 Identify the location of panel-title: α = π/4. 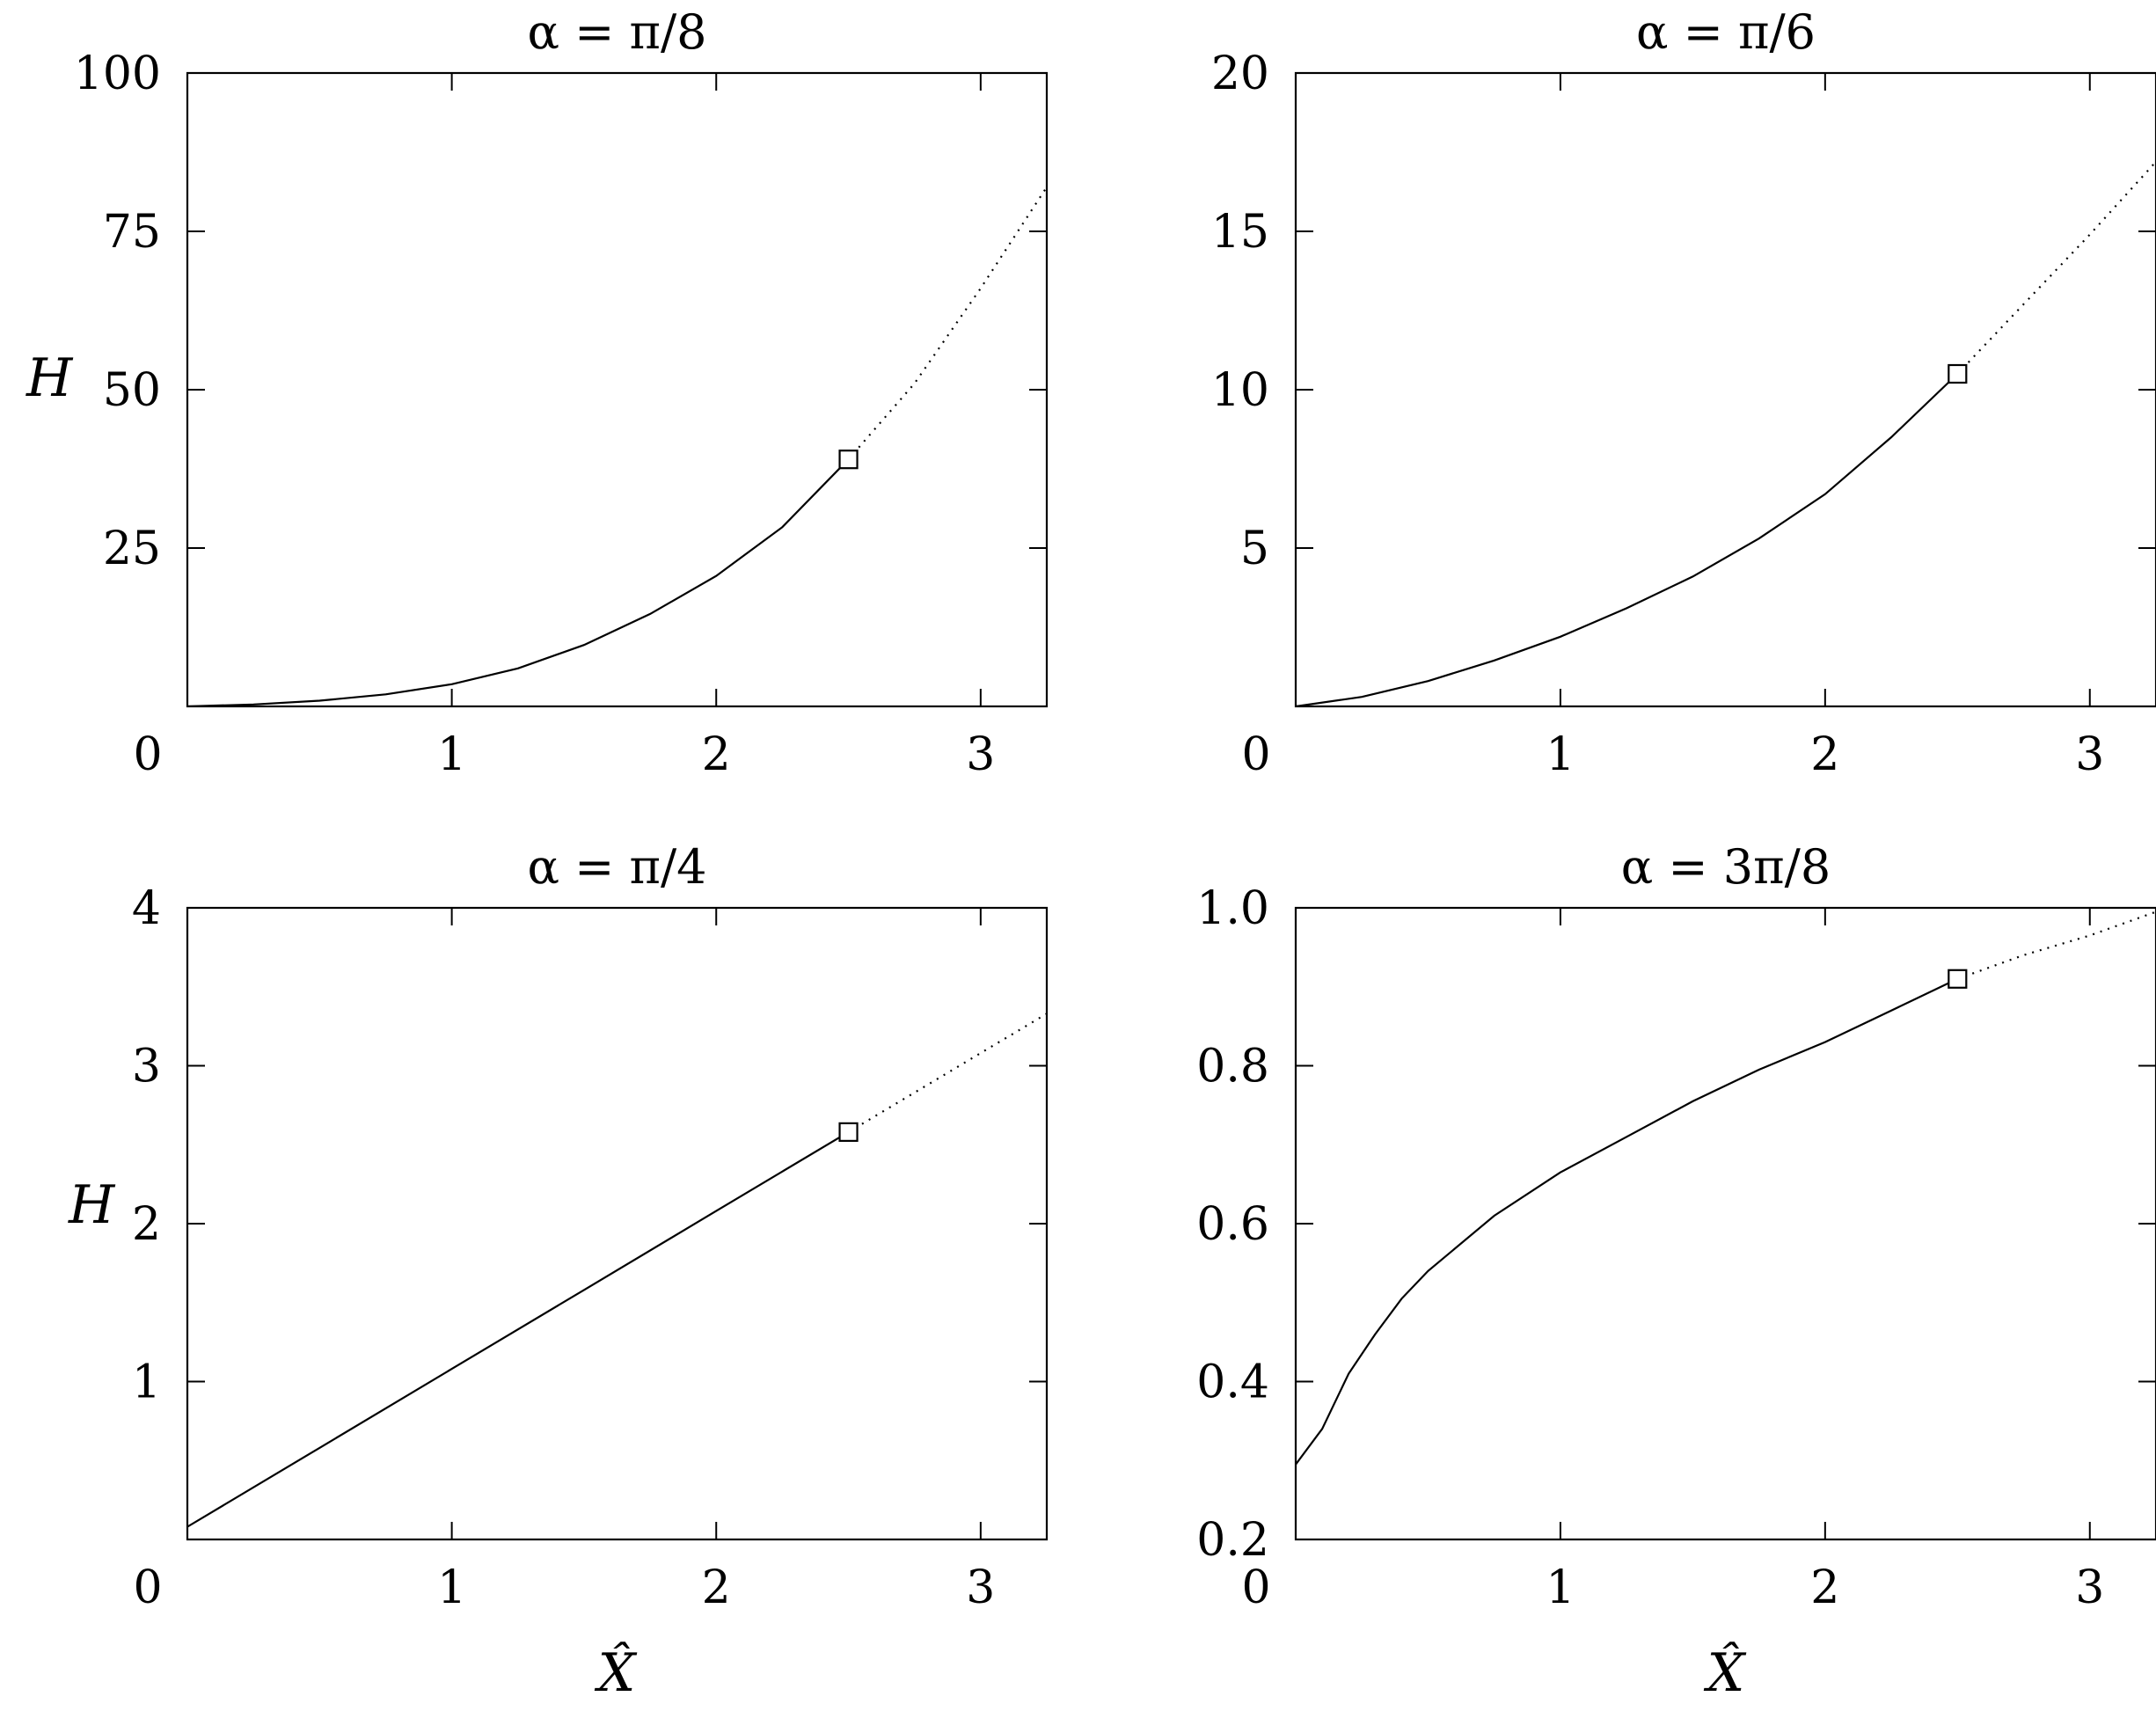
(616, 867).